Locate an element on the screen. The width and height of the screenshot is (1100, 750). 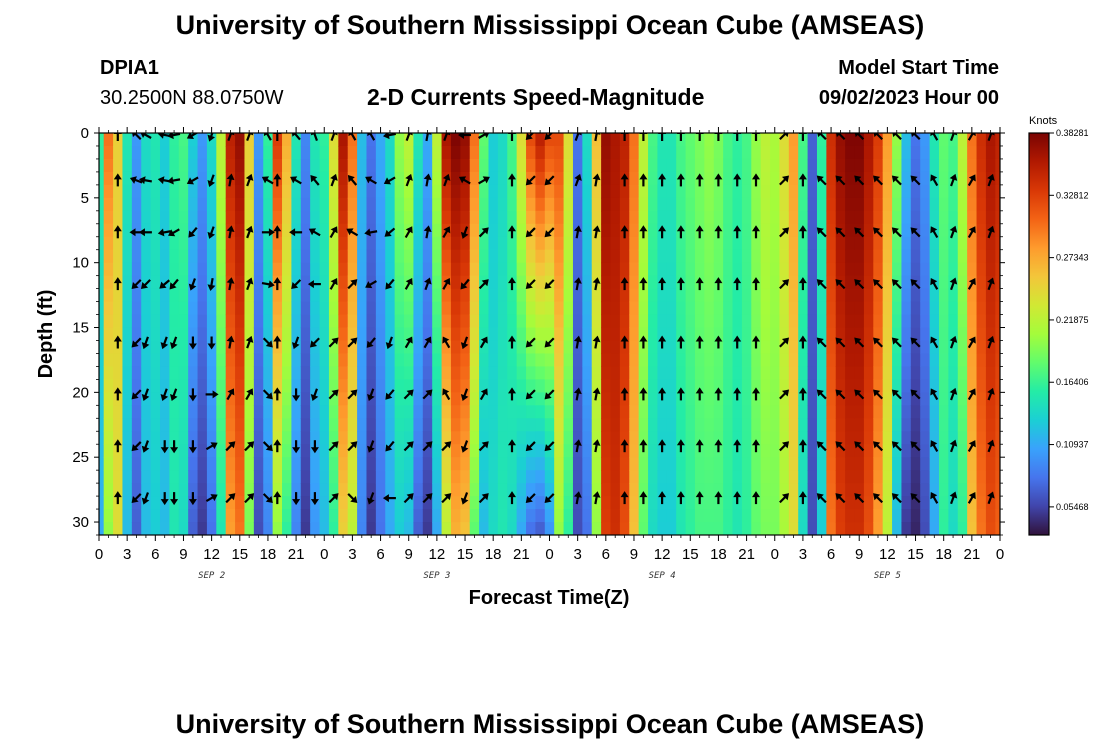
x-tick-label: 12 is located at coordinates (662, 554).